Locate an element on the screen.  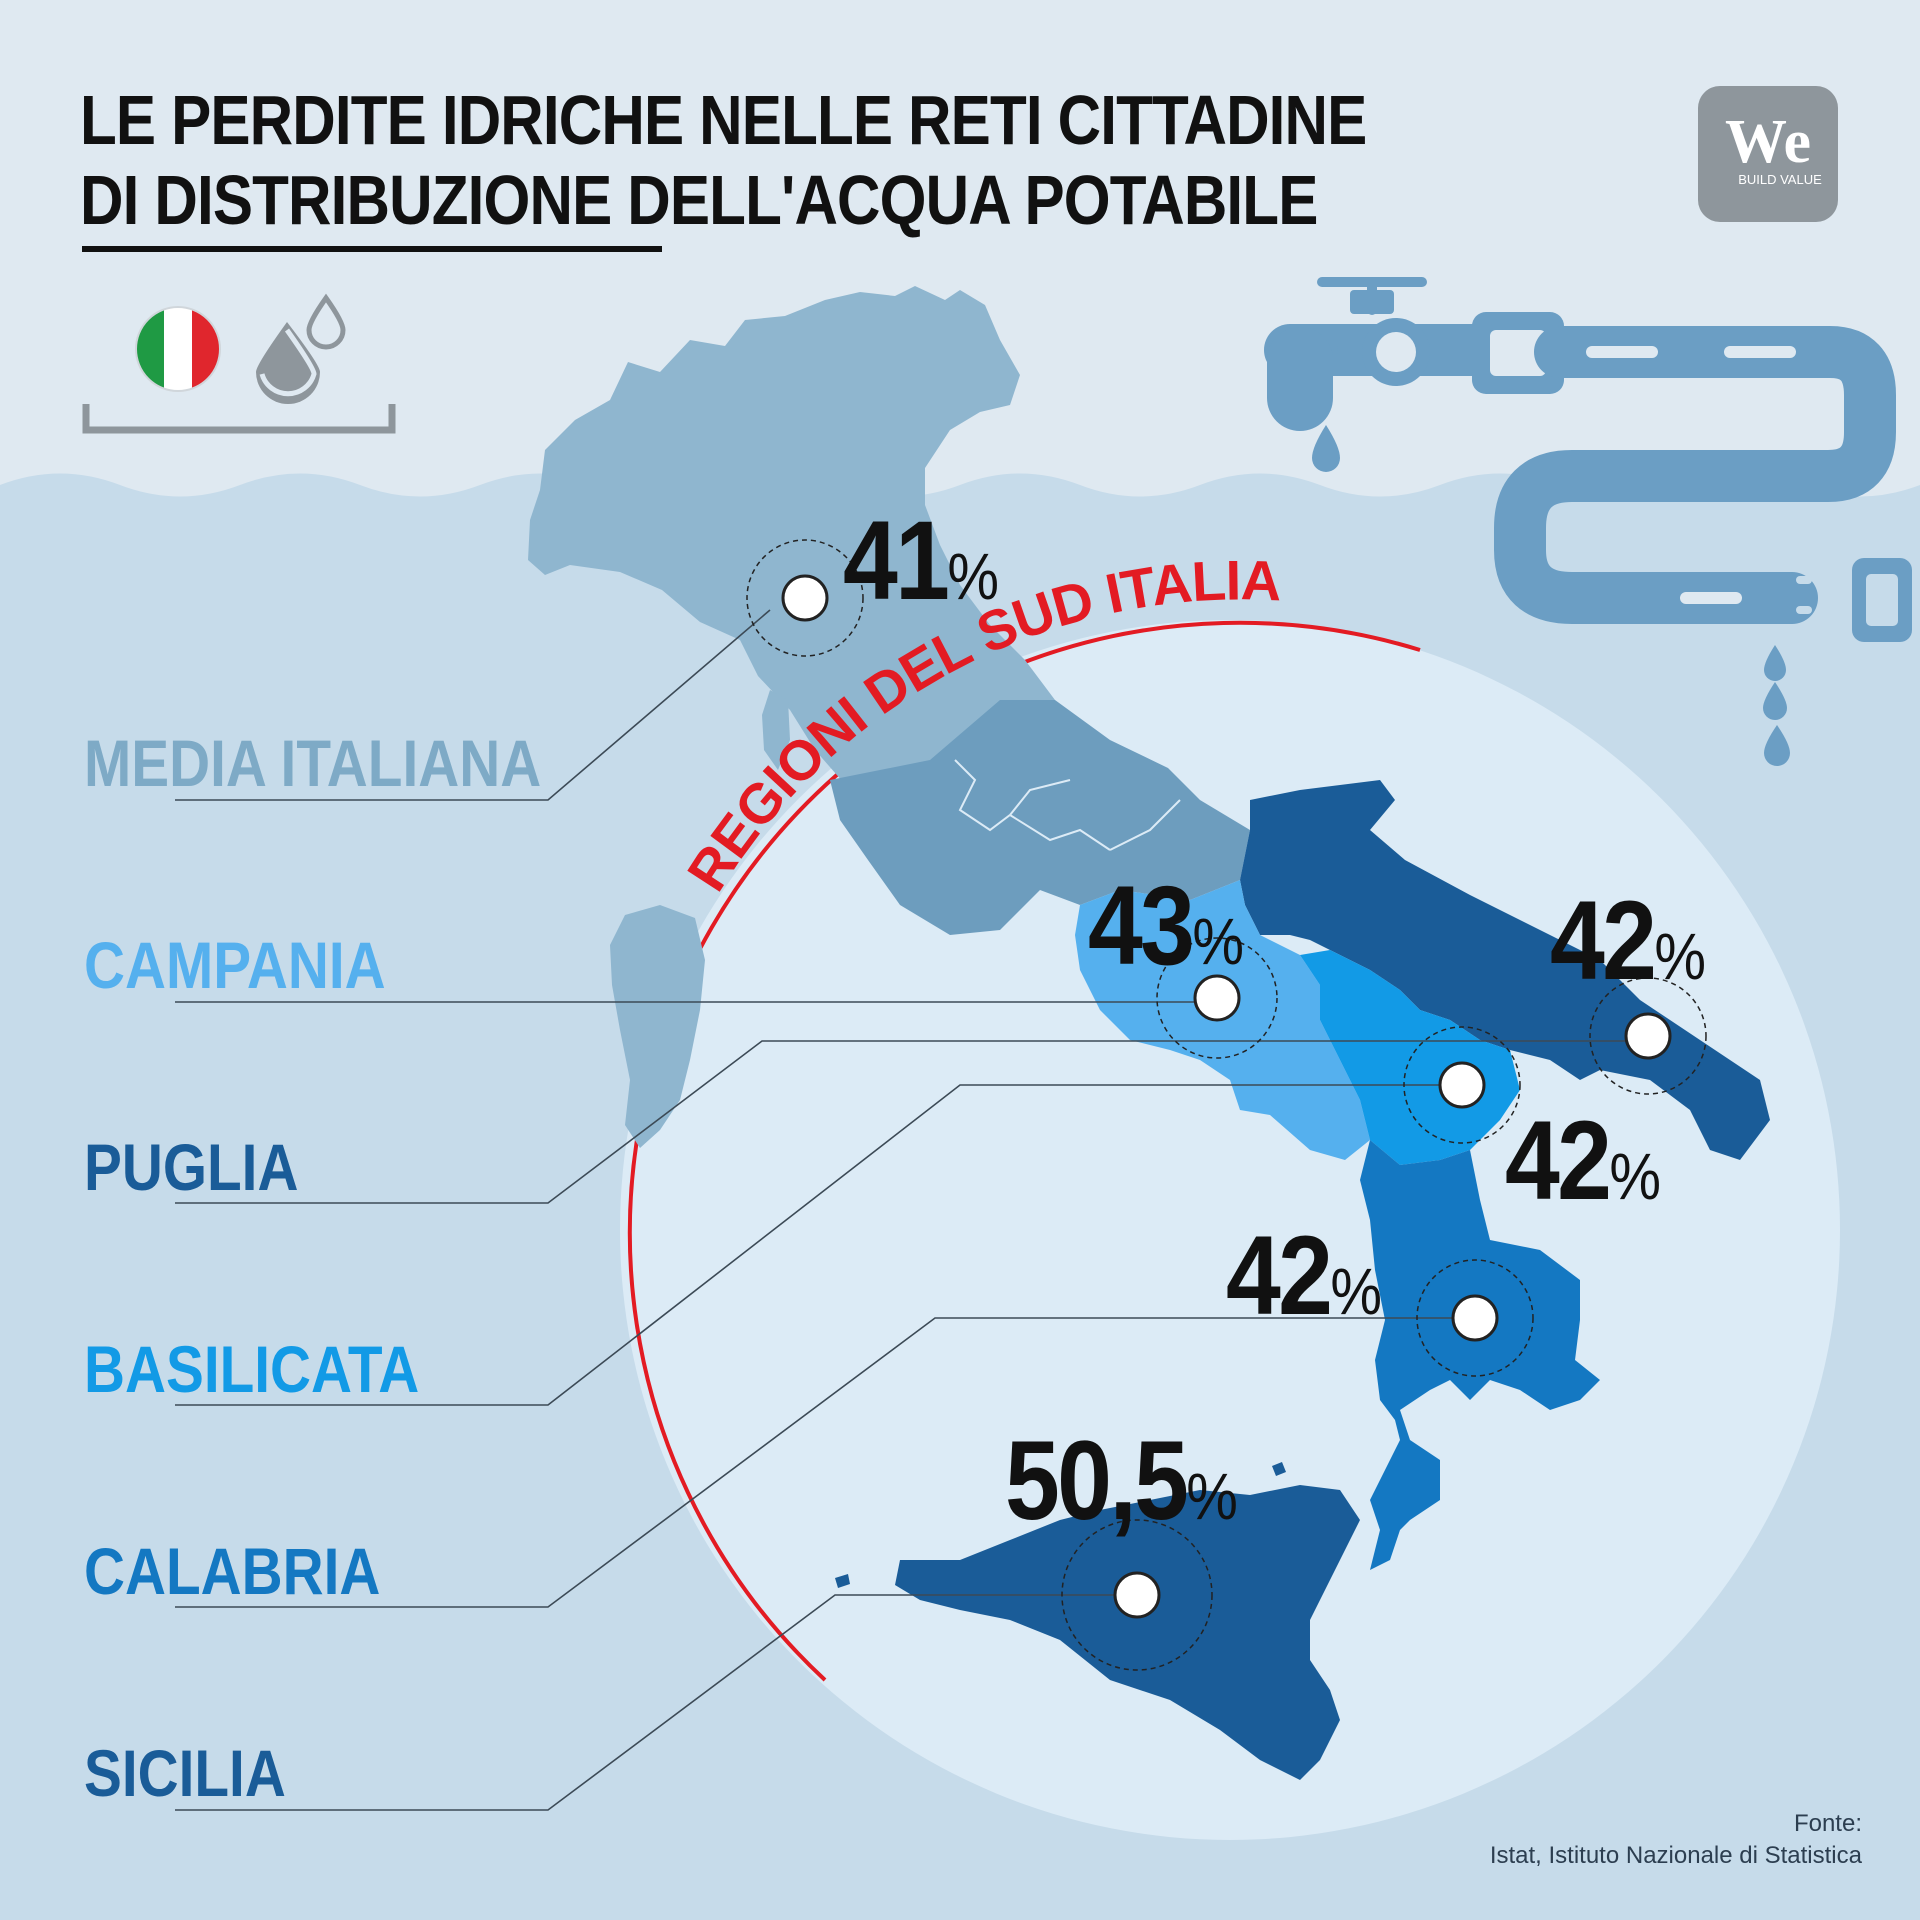
region-label-puglia: PUGLIA is located at coordinates (191, 1167).